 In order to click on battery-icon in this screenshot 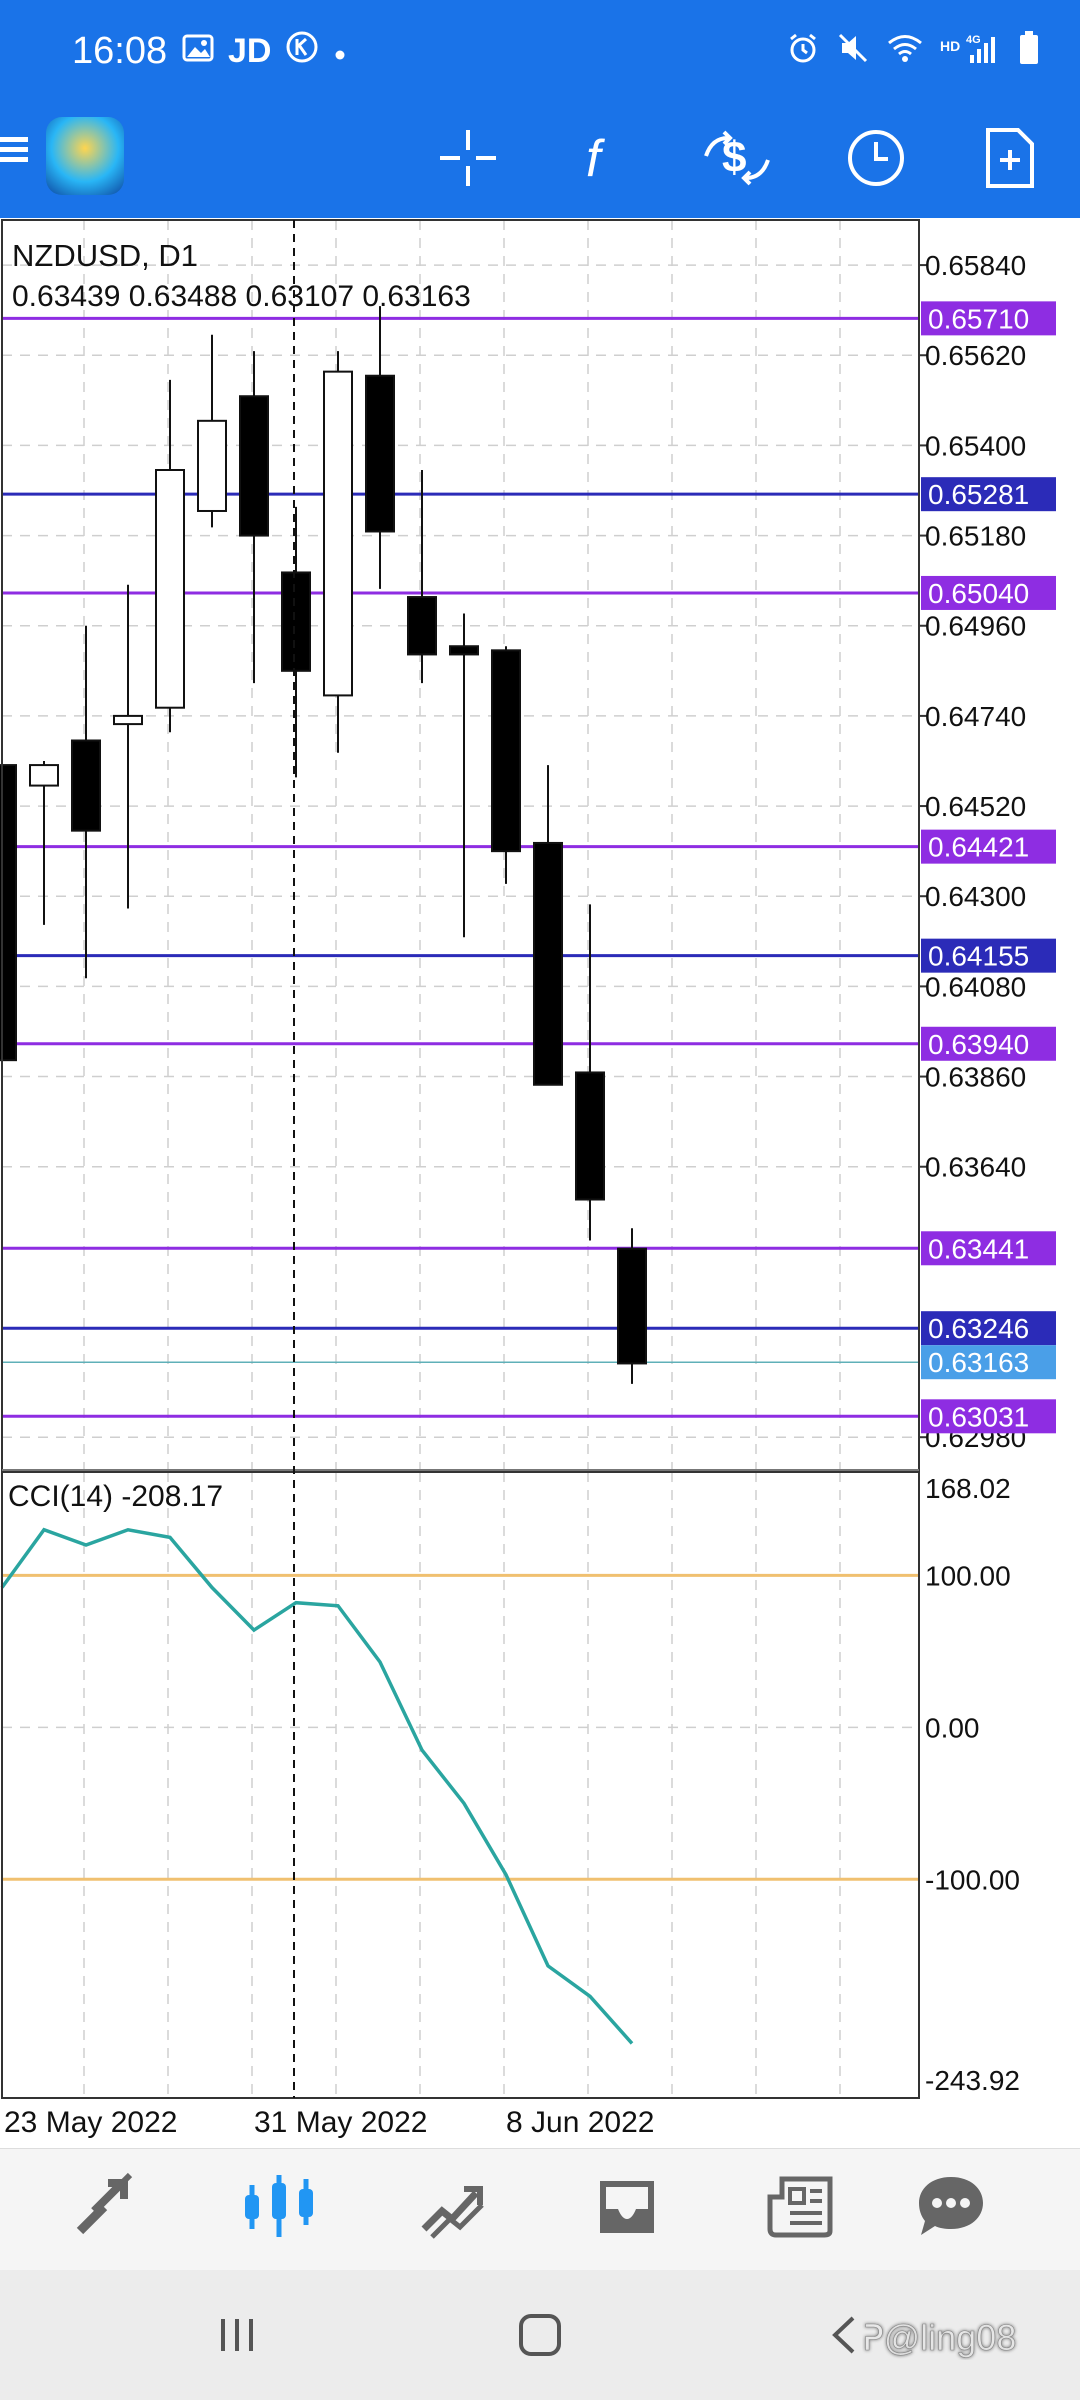, I will do `click(1029, 52)`.